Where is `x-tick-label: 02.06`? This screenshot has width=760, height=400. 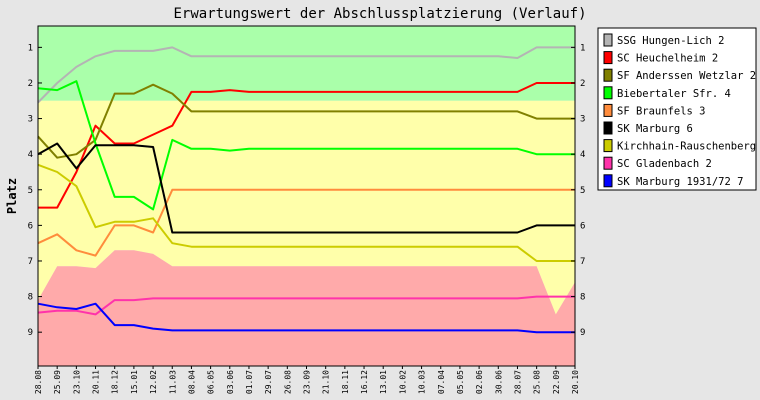
x-tick-label: 02.06 is located at coordinates (479, 382).